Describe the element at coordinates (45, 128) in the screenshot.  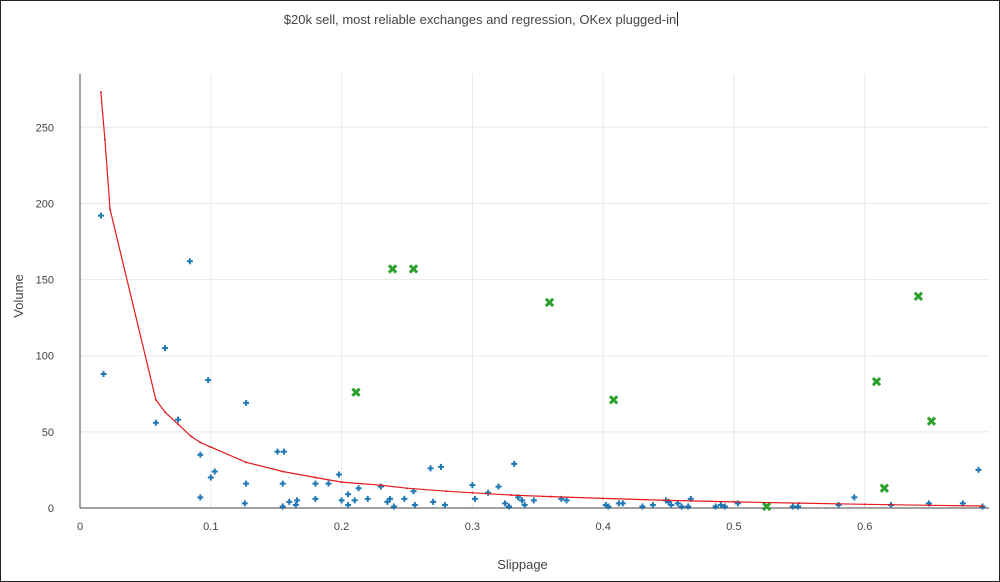
I see `y-tick-label: 250` at that location.